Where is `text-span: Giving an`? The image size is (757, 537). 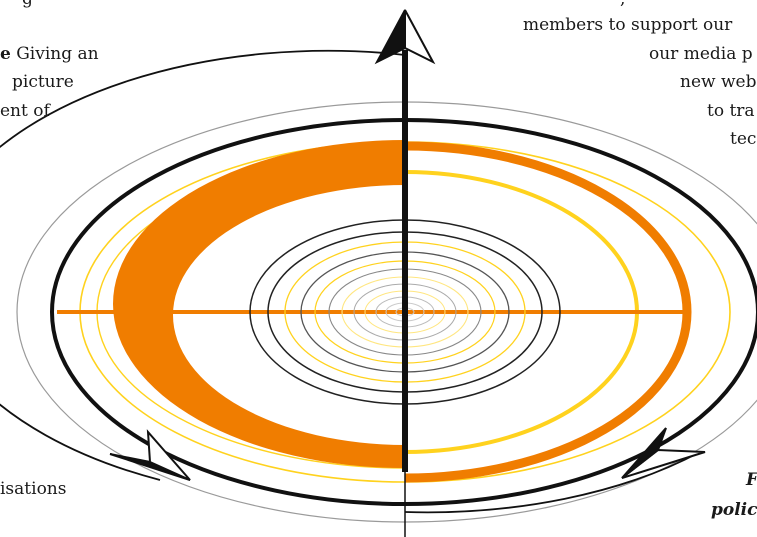 text-span: Giving an is located at coordinates (54, 54).